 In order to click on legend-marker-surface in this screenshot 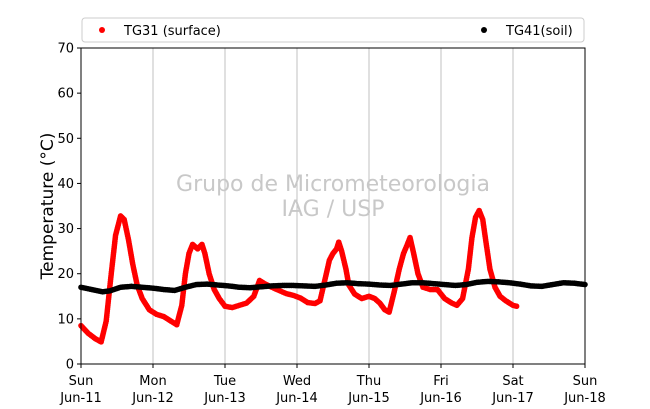, I will do `click(102, 30)`.